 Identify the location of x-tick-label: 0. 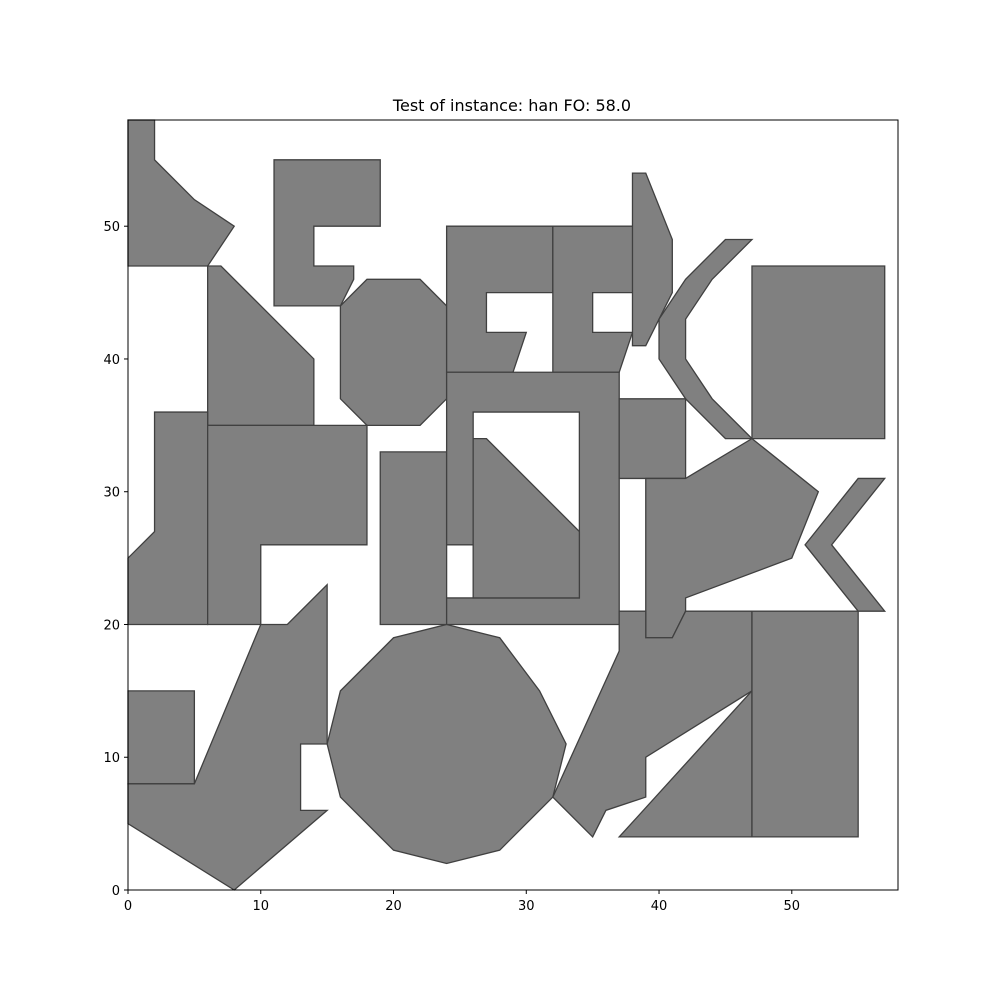
(128, 906).